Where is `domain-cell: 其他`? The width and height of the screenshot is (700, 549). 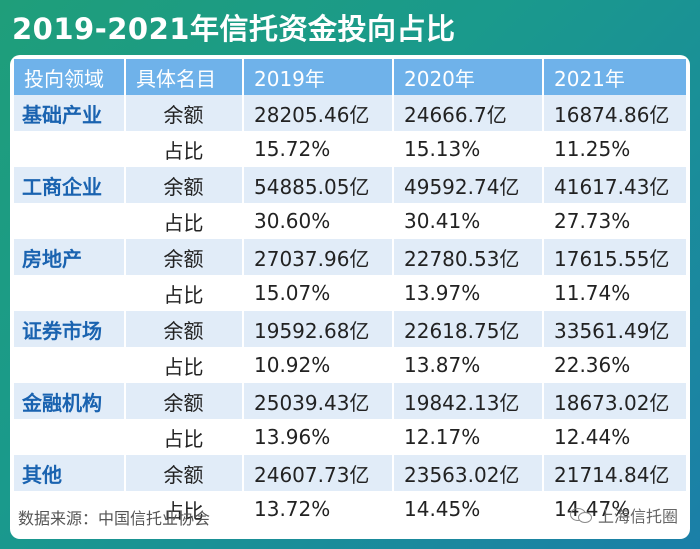
domain-cell: 其他 is located at coordinates (70, 473).